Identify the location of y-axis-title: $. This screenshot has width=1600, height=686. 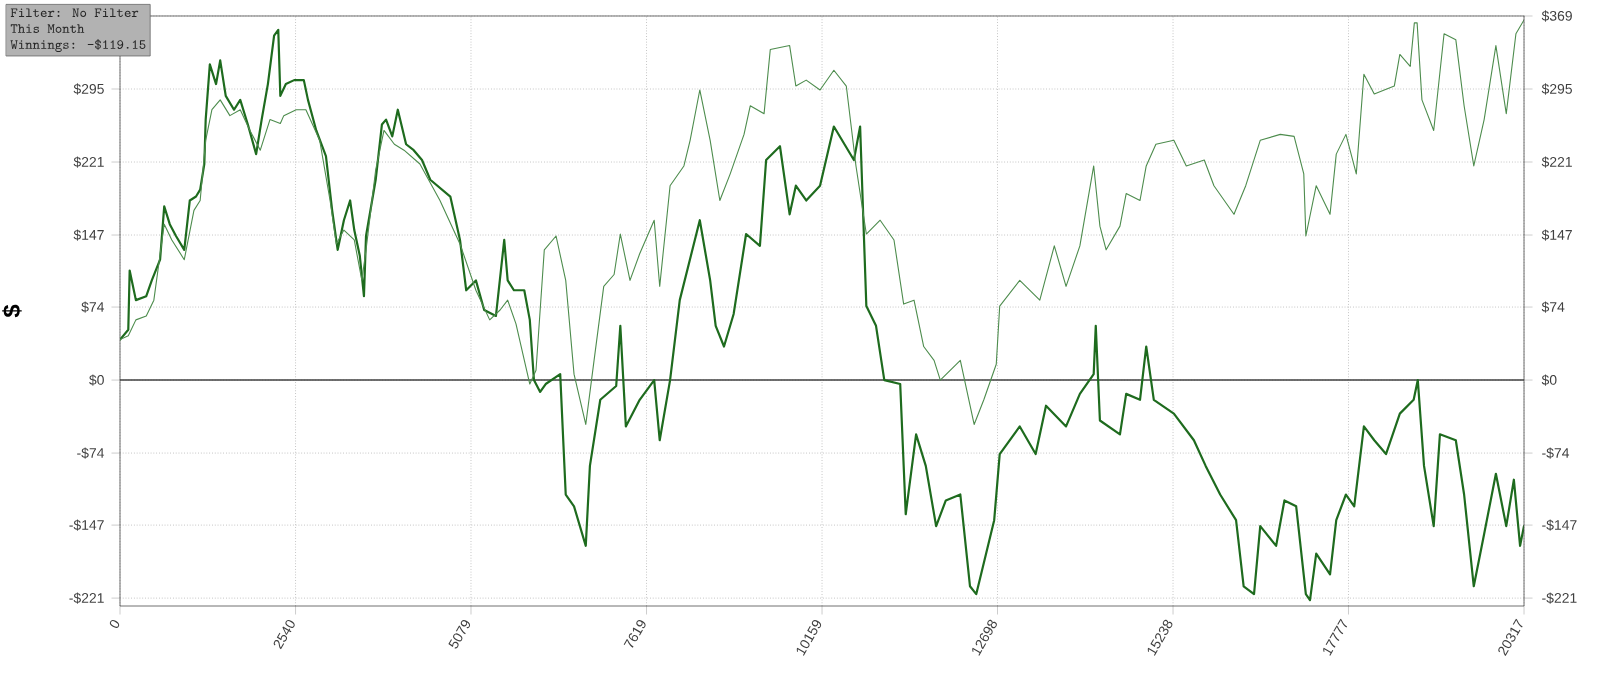
(12, 311).